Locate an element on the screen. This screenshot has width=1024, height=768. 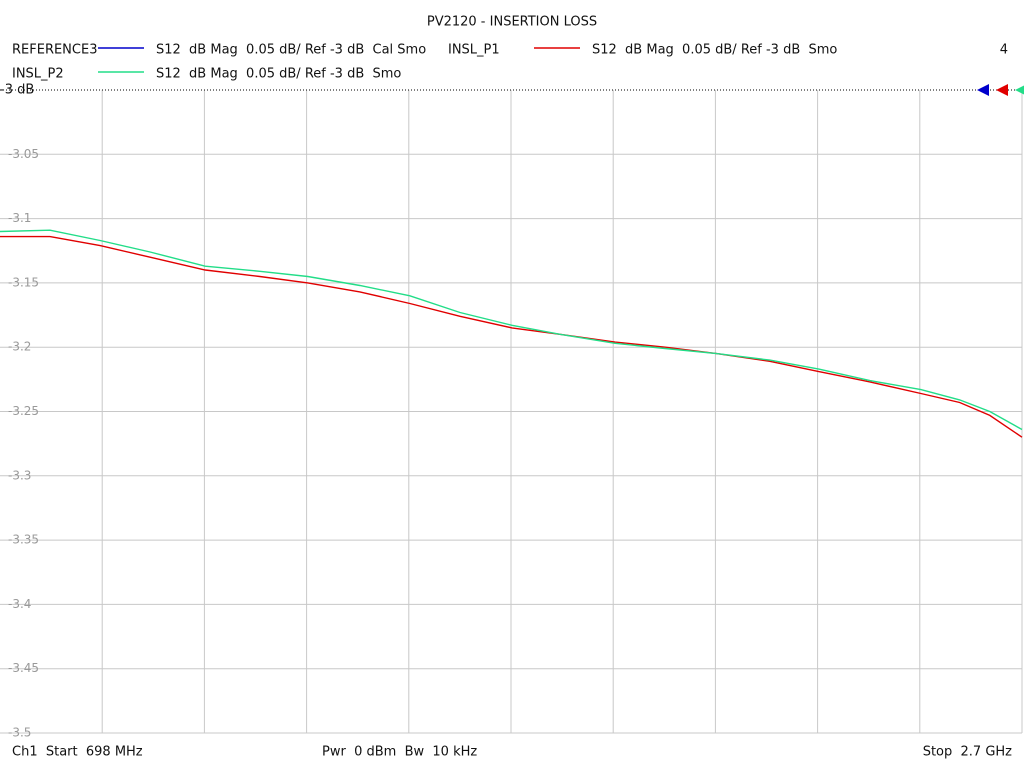
y-tick-label: -3.1 is located at coordinates (19, 218).